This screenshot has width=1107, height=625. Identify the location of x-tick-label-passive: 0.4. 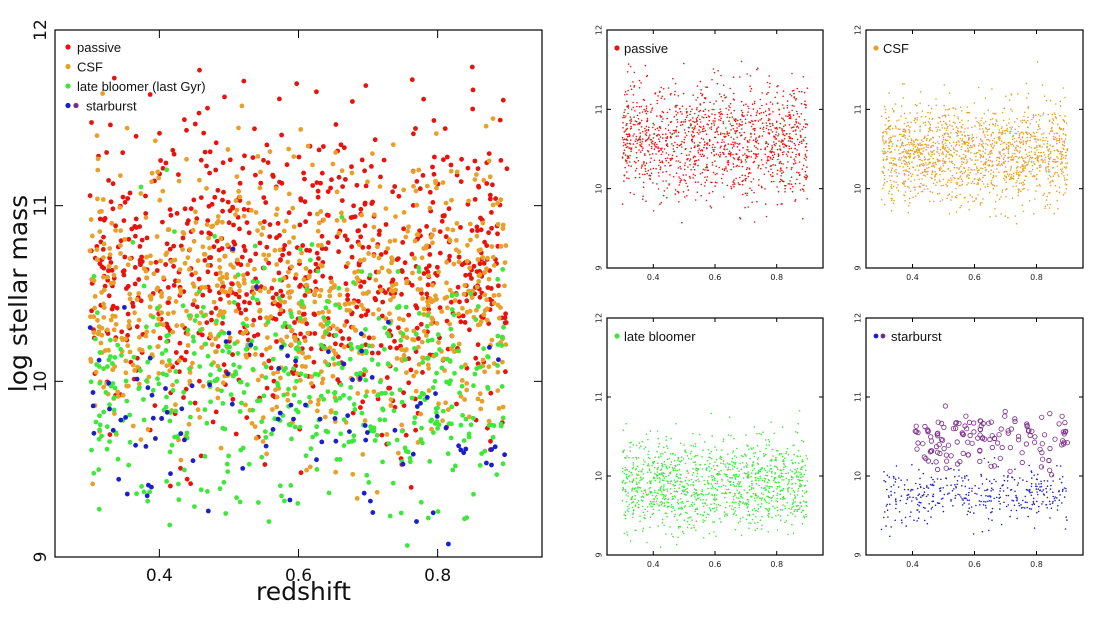
(653, 277).